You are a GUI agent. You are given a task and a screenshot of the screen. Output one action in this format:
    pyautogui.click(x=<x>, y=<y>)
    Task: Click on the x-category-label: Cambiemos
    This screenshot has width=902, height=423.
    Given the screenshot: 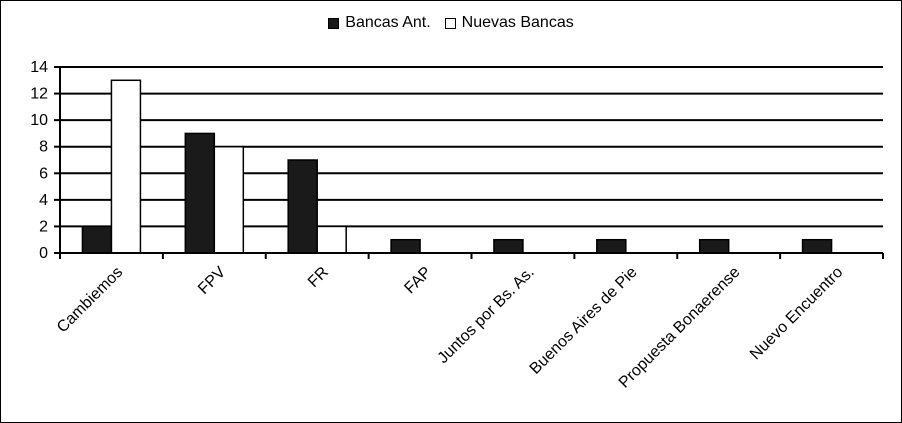 What is the action you would take?
    pyautogui.click(x=90, y=300)
    